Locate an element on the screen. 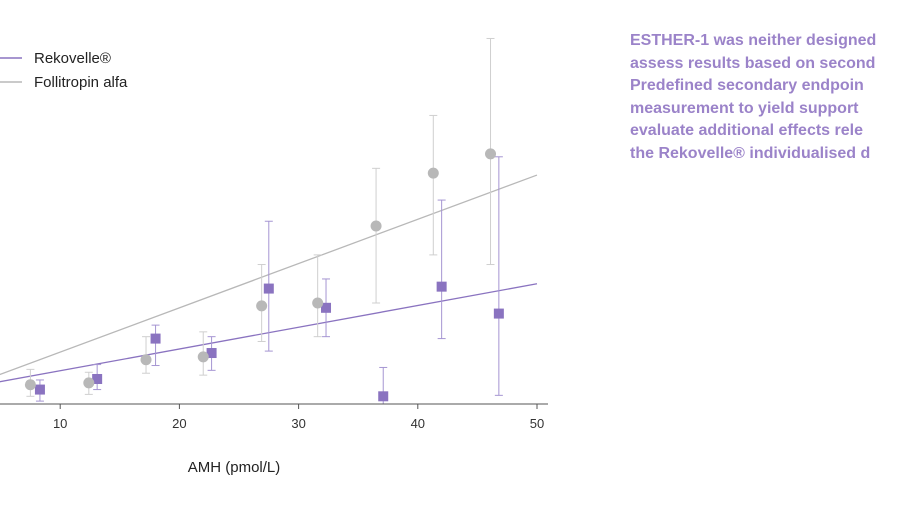 Image resolution: width=900 pixels, height=516 pixels. x-axis-ticks: 10 20 30 40 50 is located at coordinates (298, 417).